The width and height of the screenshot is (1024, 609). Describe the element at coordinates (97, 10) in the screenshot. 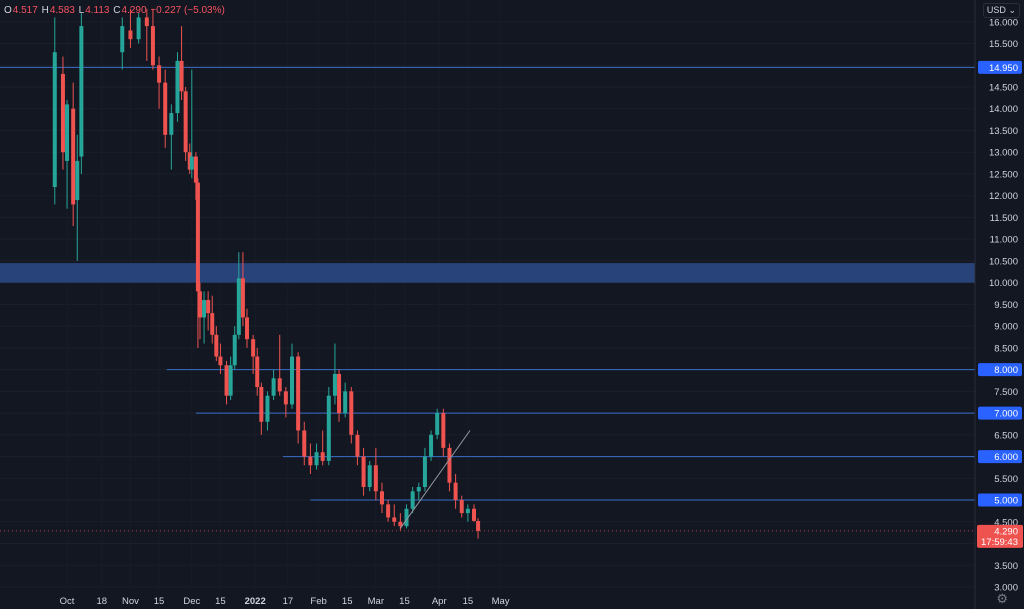

I see `low-value: 4.113` at that location.